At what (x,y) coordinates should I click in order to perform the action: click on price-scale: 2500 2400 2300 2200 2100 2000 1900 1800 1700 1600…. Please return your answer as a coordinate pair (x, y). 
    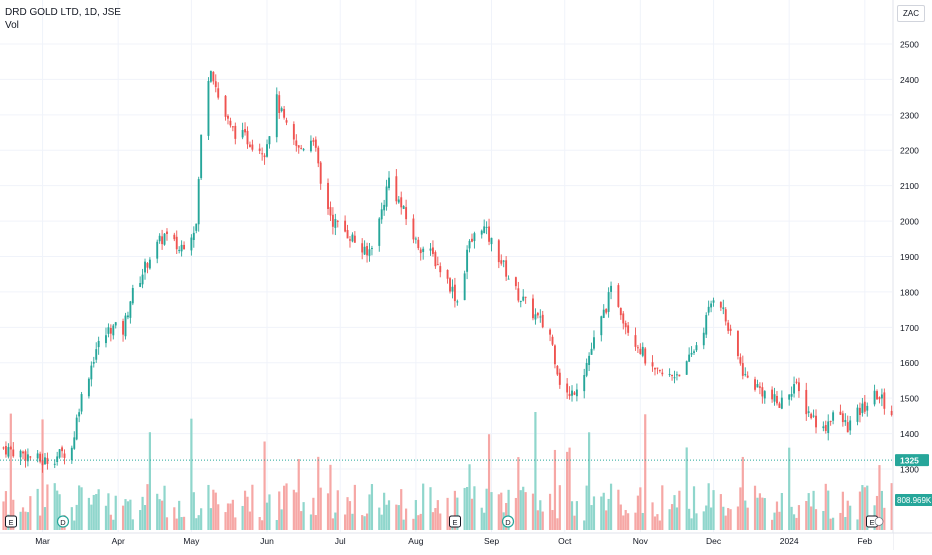
    Looking at the image, I should click on (912, 275).